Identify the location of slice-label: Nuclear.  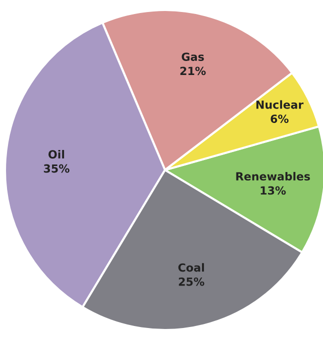
(280, 104).